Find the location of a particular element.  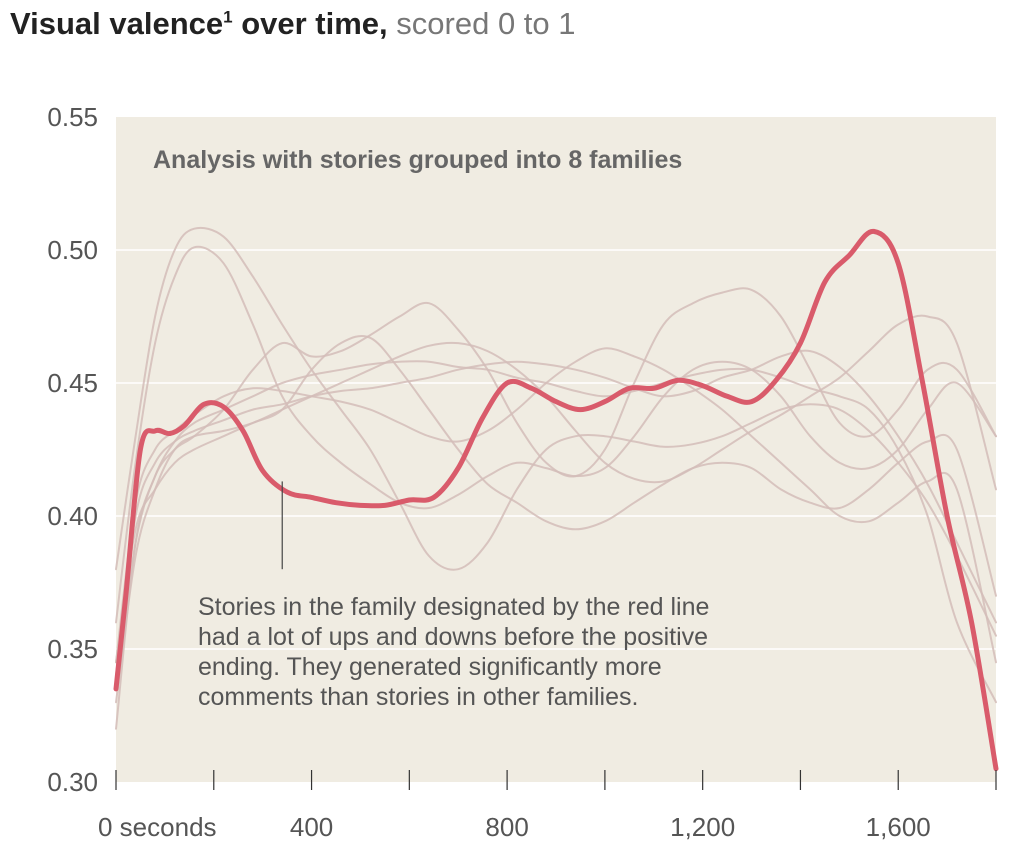

x-tick-label: 1,600 is located at coordinates (898, 827).